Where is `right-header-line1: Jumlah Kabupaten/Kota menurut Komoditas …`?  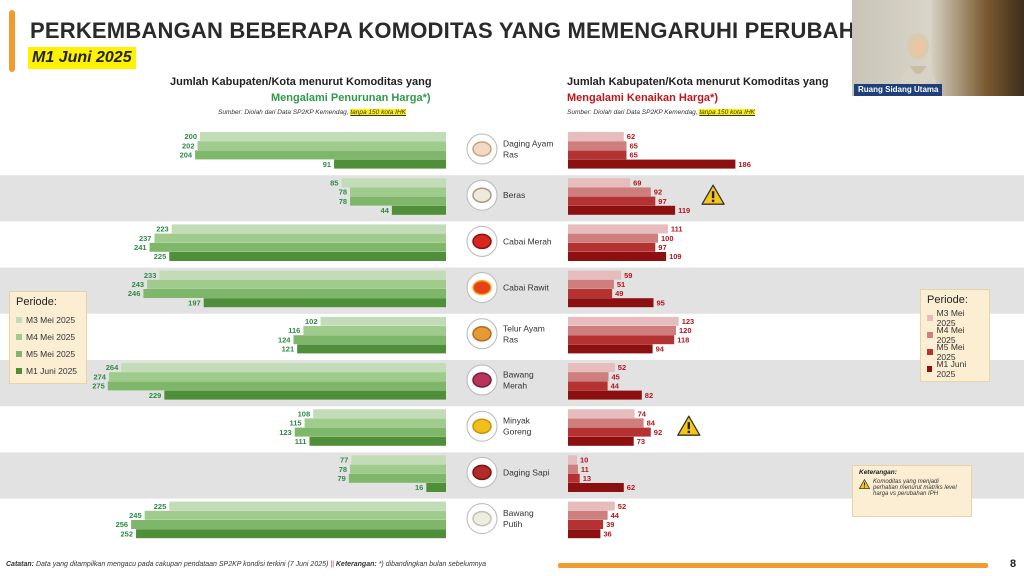 right-header-line1: Jumlah Kabupaten/Kota menurut Komoditas … is located at coordinates (698, 82).